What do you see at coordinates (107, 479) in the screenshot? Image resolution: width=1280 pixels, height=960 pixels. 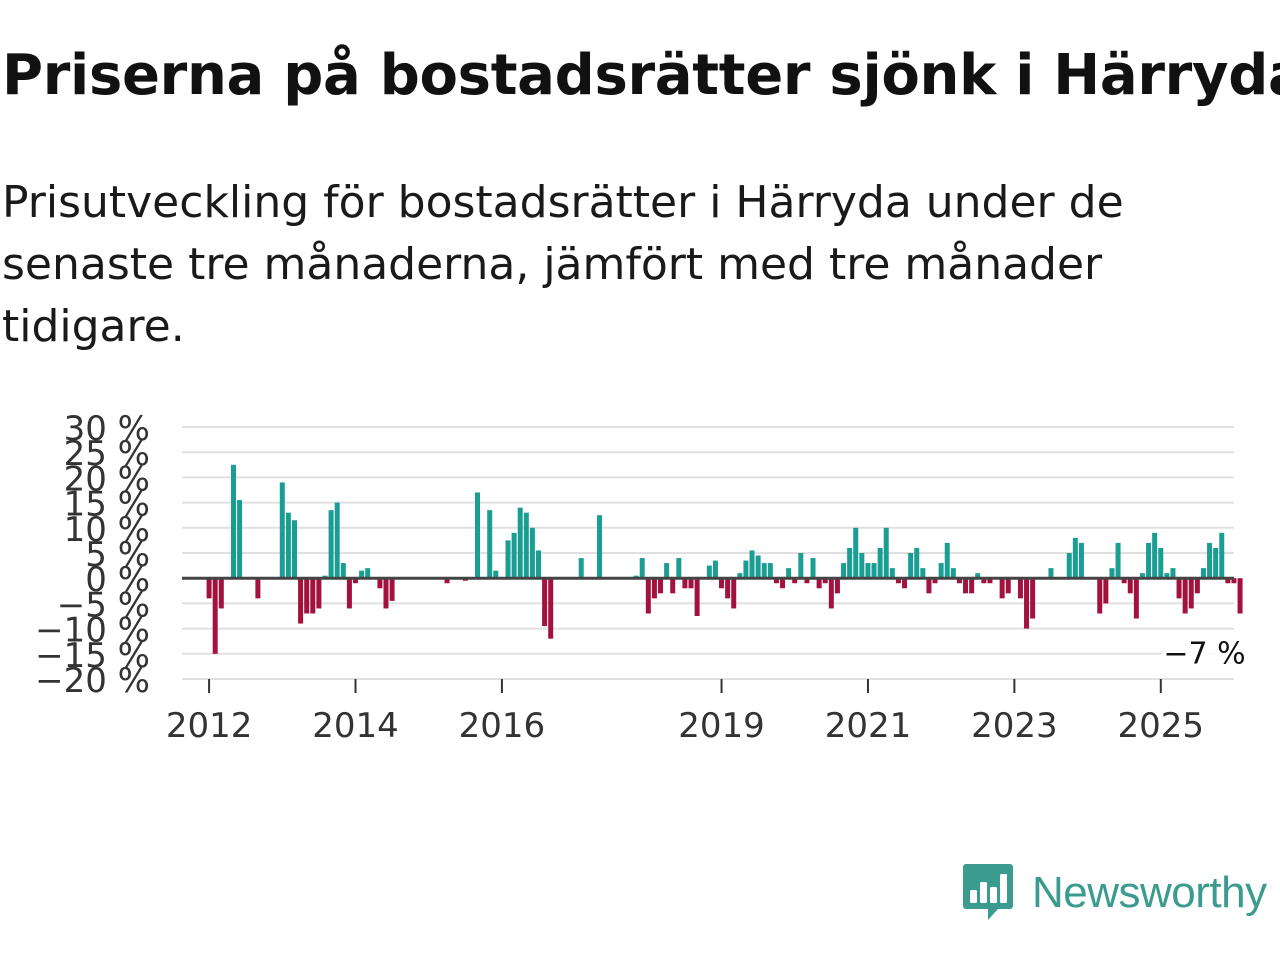 I see `y-tick-label: 20 %` at bounding box center [107, 479].